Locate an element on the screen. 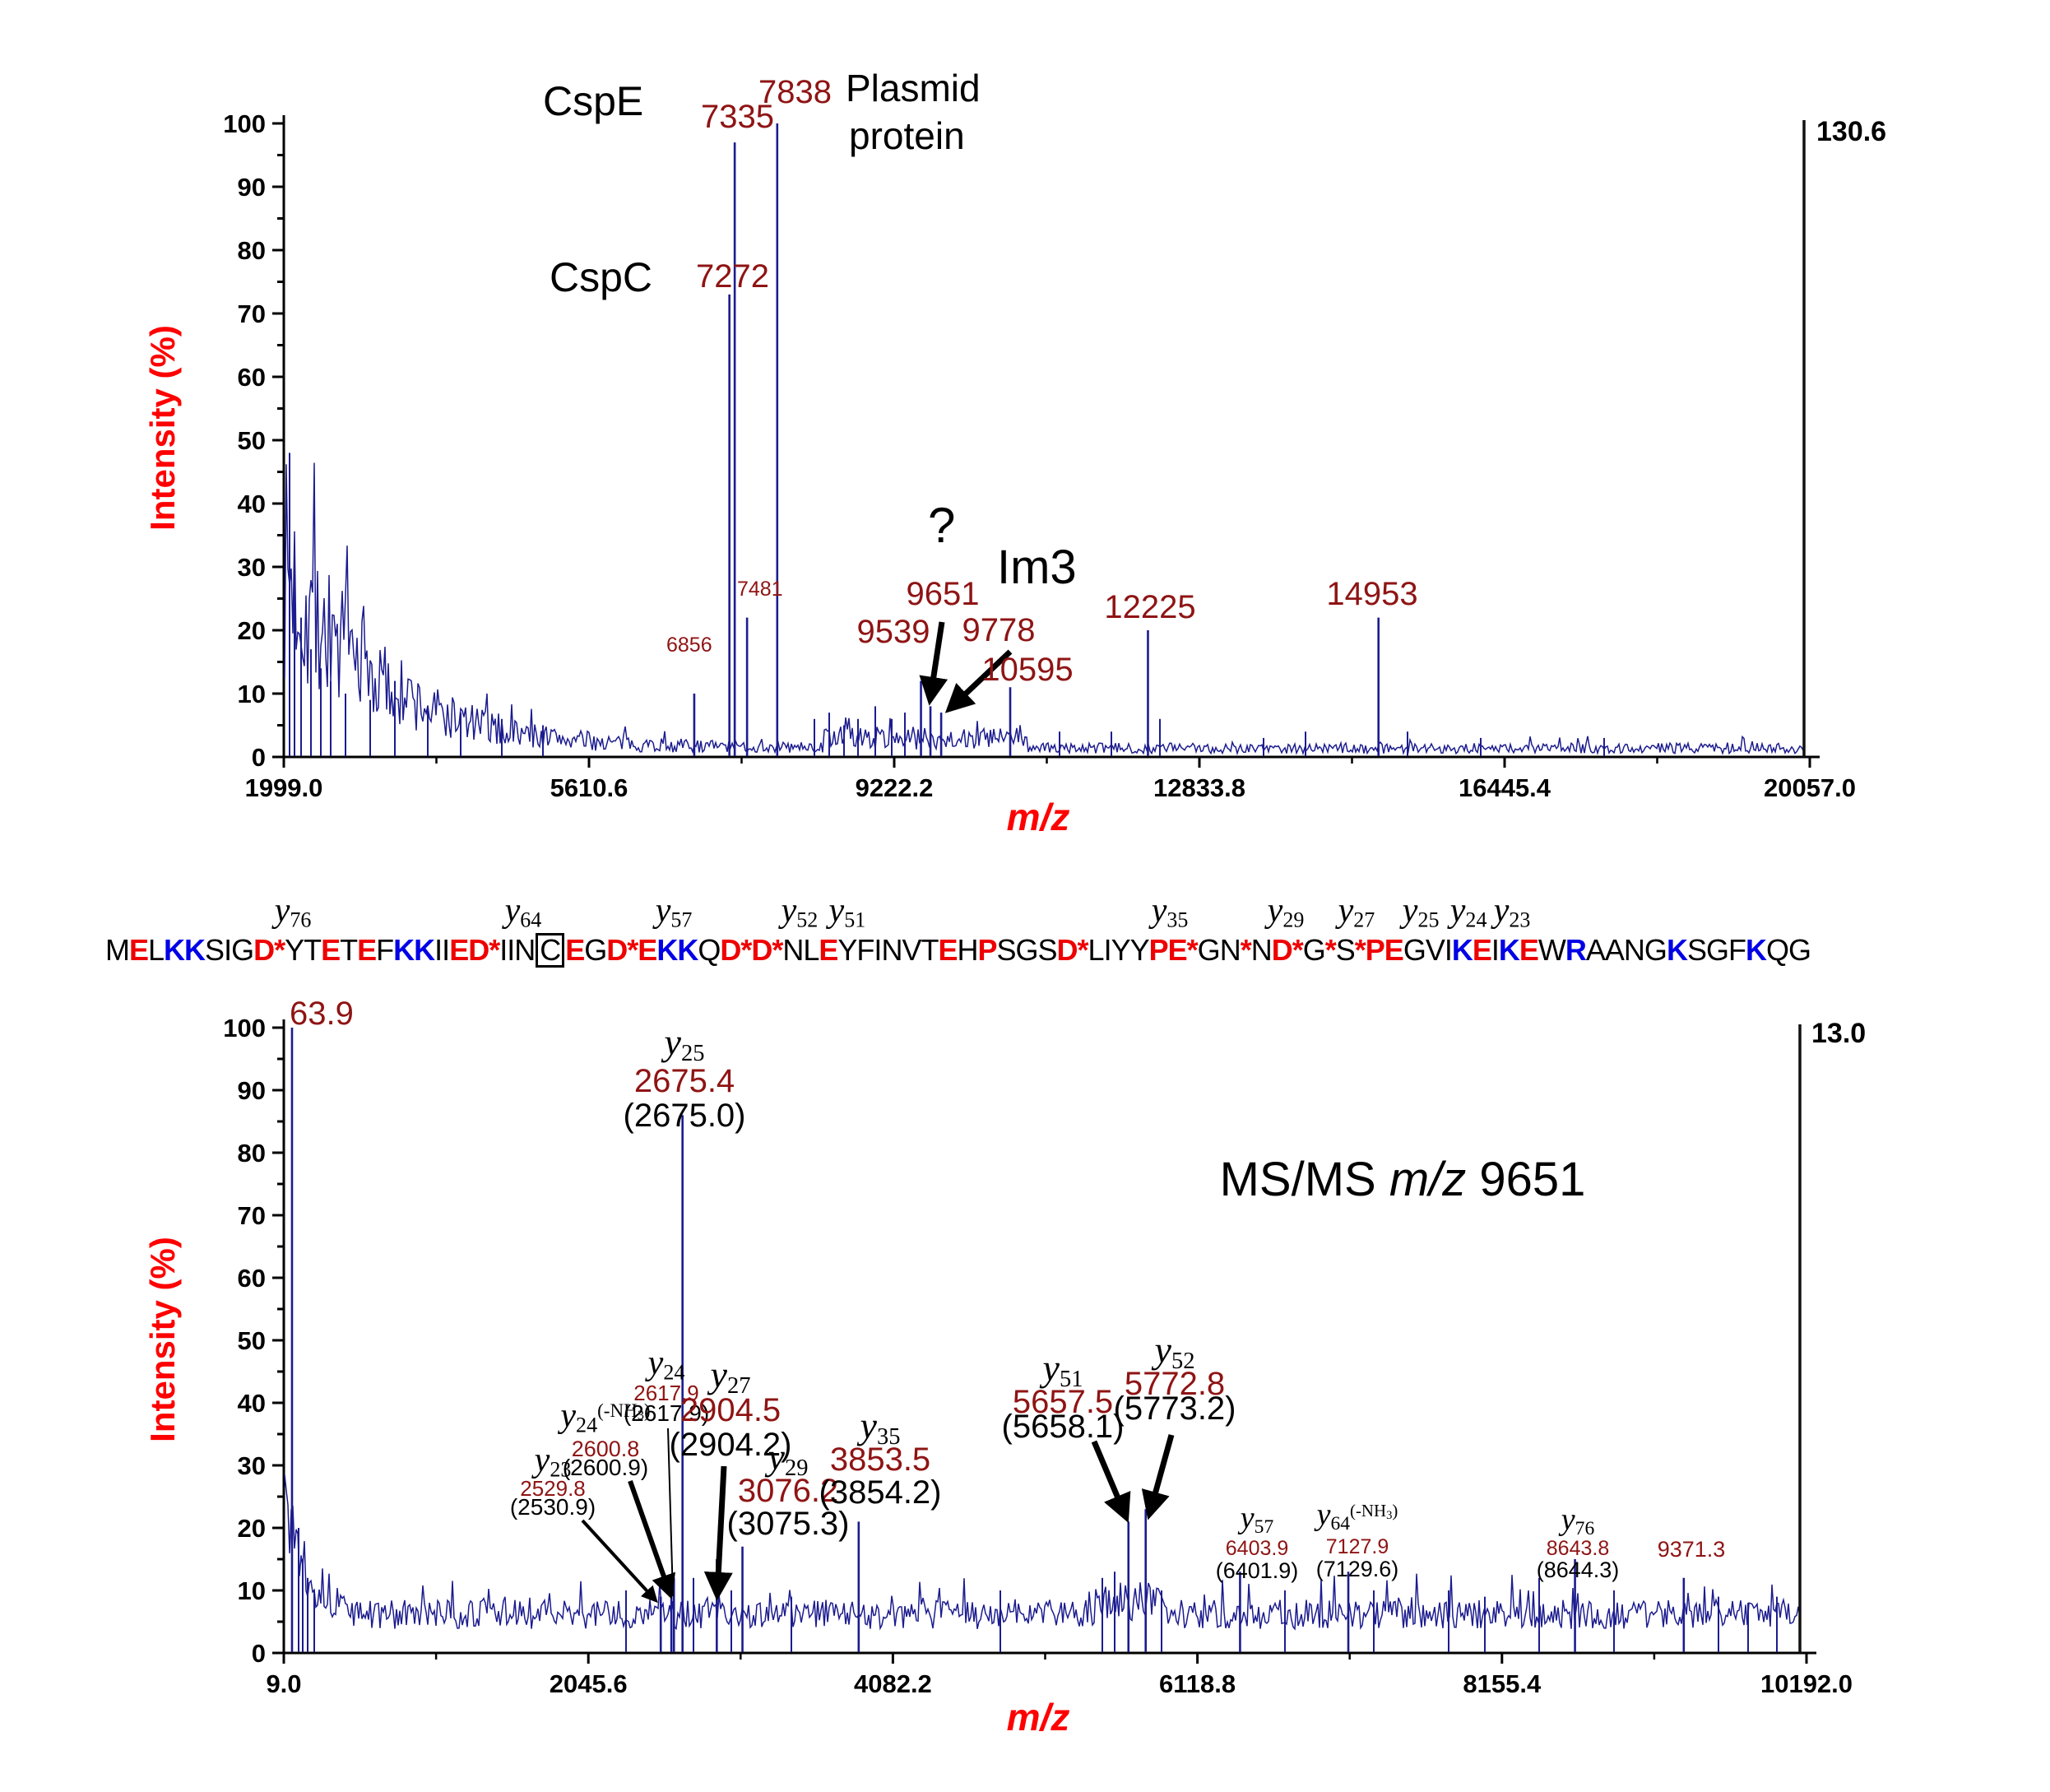  y-tick-label: 20 is located at coordinates (252, 1528).